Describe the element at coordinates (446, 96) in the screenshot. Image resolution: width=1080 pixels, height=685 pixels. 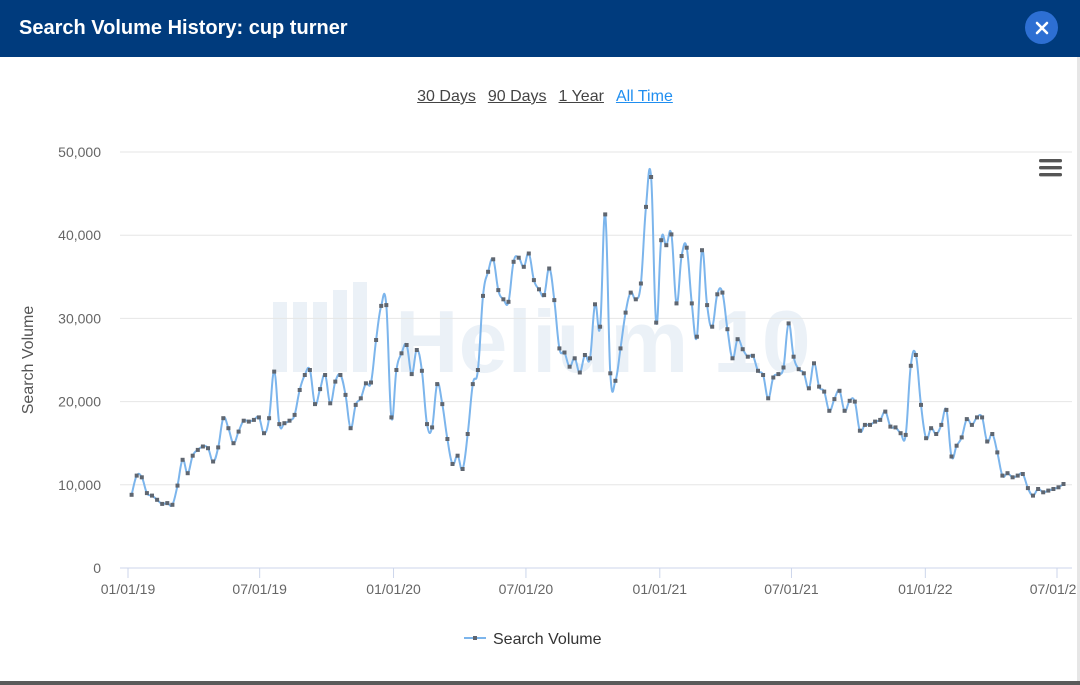
I see `range-30-days-link: 30 Days` at that location.